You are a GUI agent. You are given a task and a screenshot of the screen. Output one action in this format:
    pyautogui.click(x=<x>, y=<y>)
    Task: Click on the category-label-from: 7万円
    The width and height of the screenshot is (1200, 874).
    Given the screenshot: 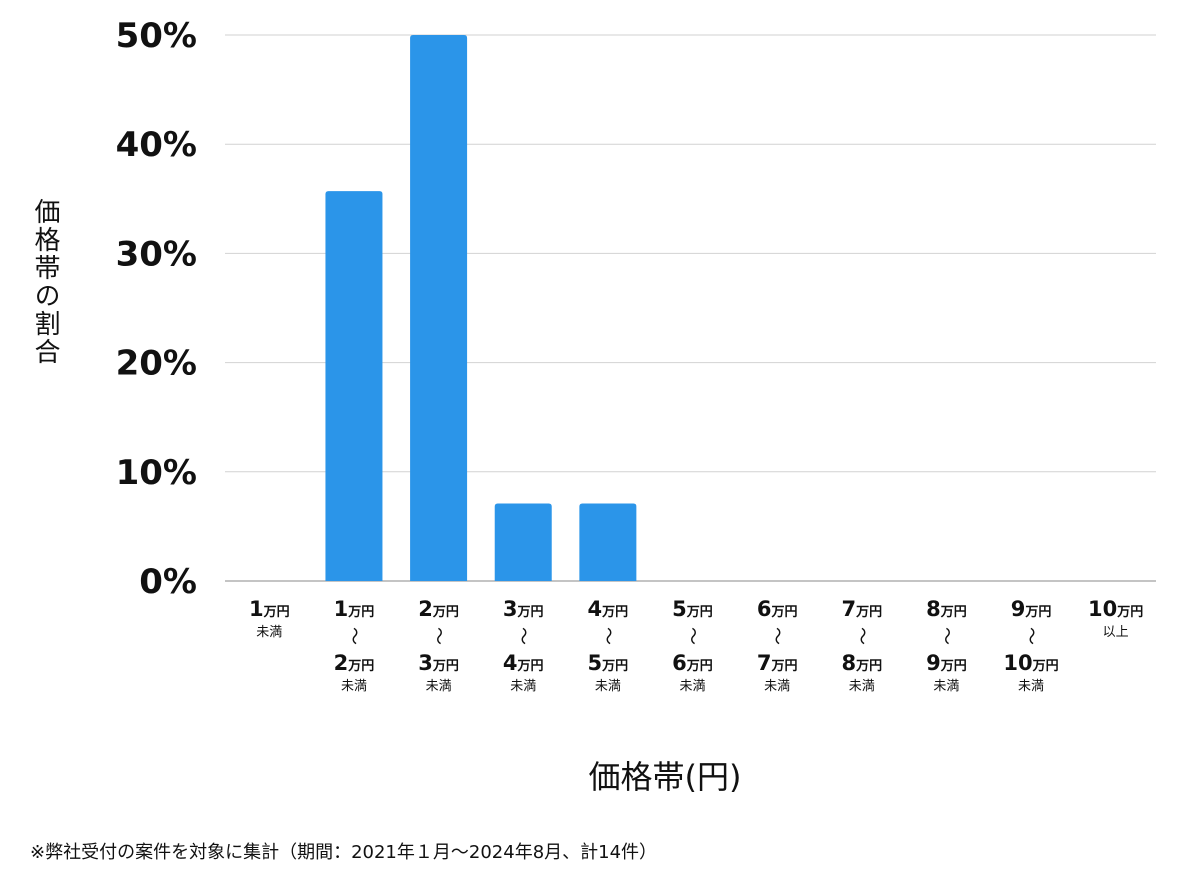 What is the action you would take?
    pyautogui.click(x=861, y=609)
    